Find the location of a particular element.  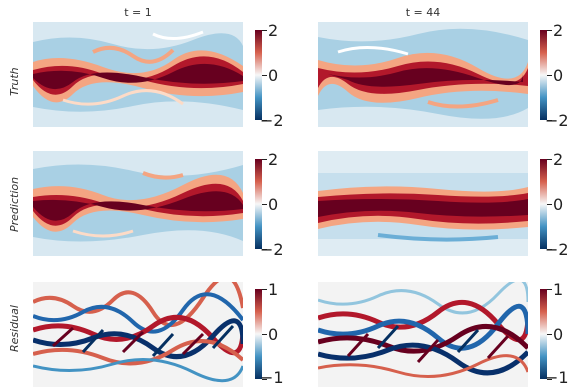

row-label-prediction: Prediction is located at coordinates (14, 204).